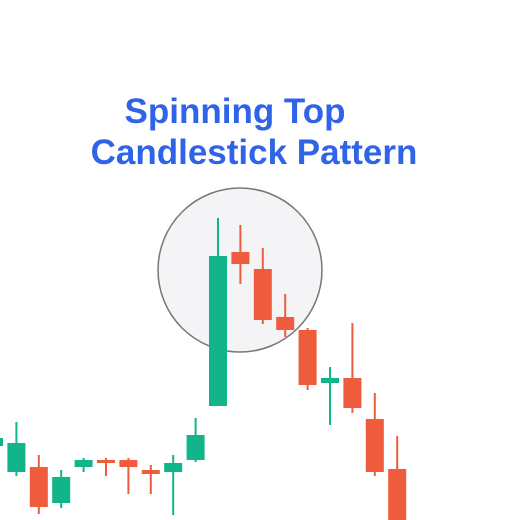 The image size is (528, 520). Describe the element at coordinates (235, 111) in the screenshot. I see `chart-title: Spinning Top` at that location.